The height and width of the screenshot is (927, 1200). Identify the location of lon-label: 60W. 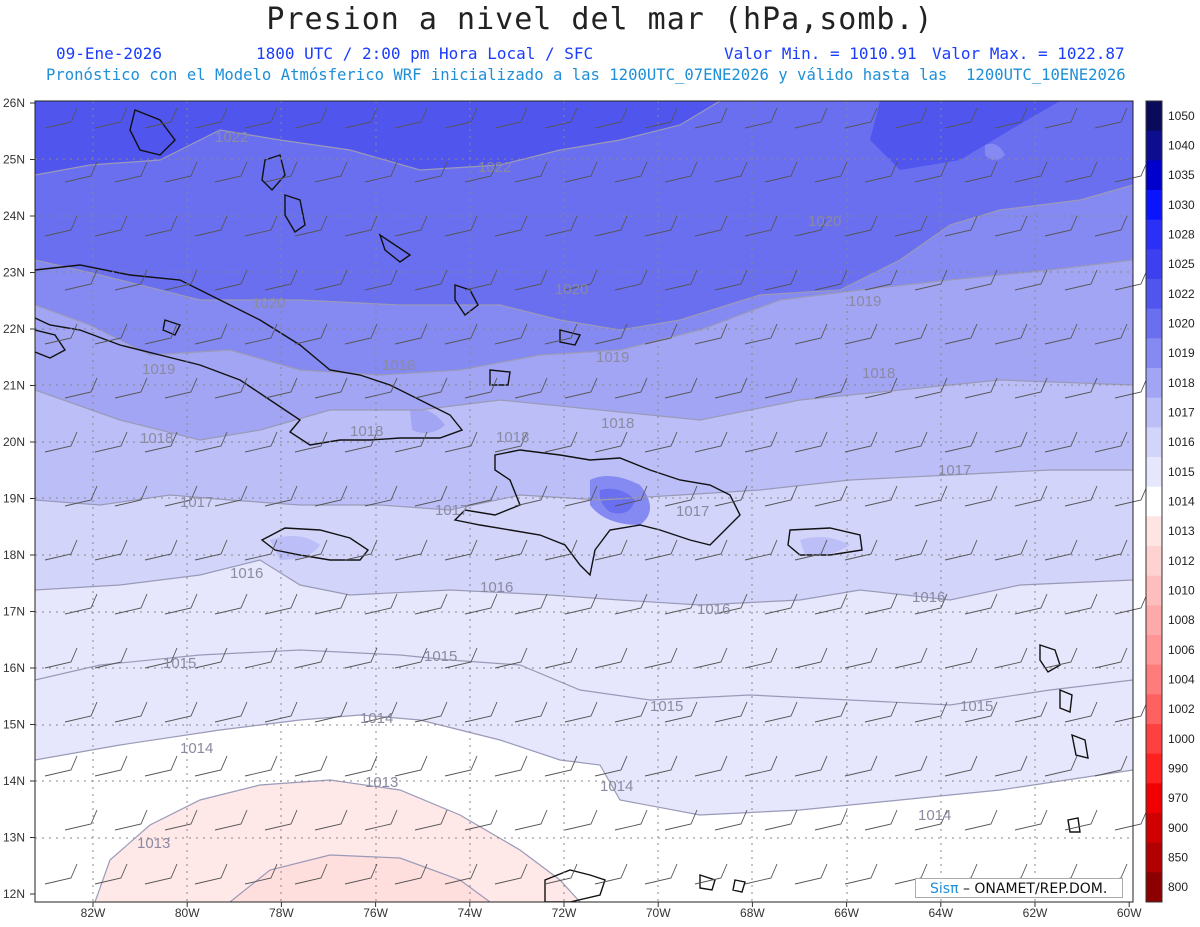
(1129, 913).